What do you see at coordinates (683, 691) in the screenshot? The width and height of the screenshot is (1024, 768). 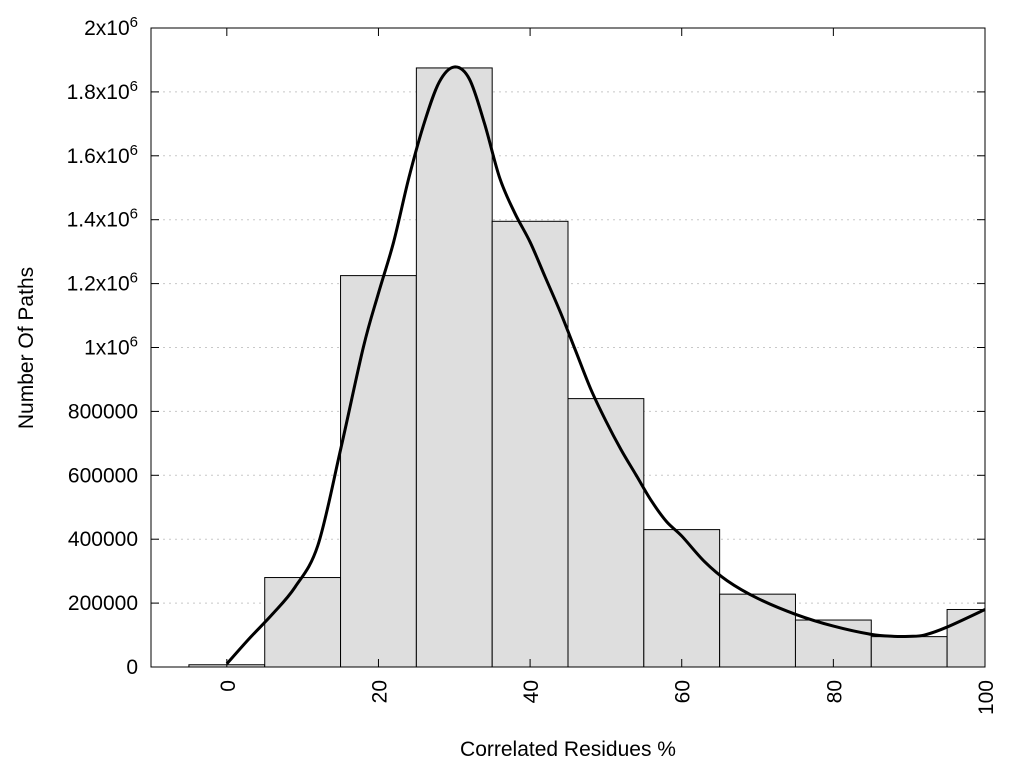 I see `x-tick-label: 60` at bounding box center [683, 691].